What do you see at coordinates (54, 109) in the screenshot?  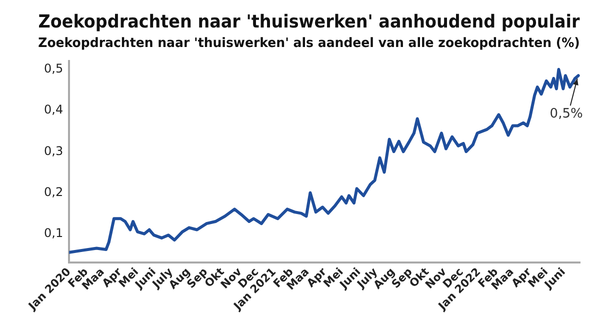 I see `y-tick-label: 0,4` at bounding box center [54, 109].